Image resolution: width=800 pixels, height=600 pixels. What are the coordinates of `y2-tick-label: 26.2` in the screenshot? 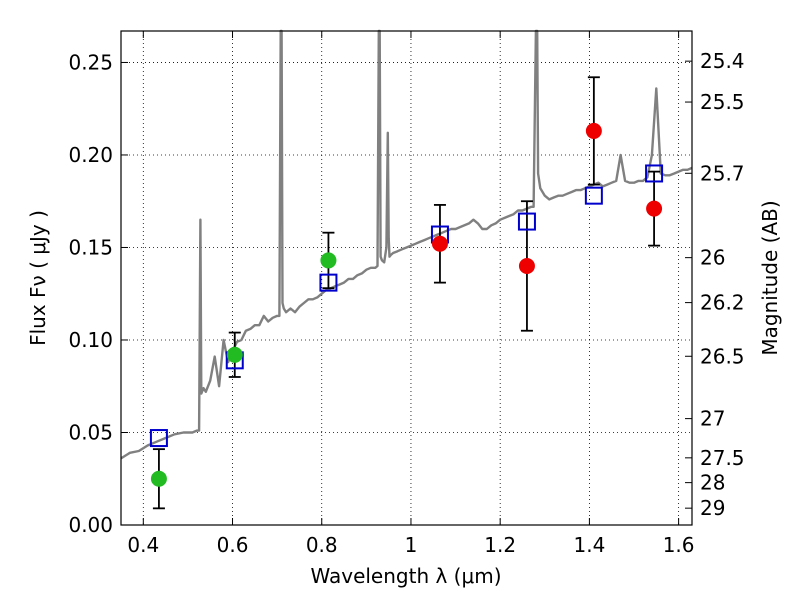 It's located at (722, 303).